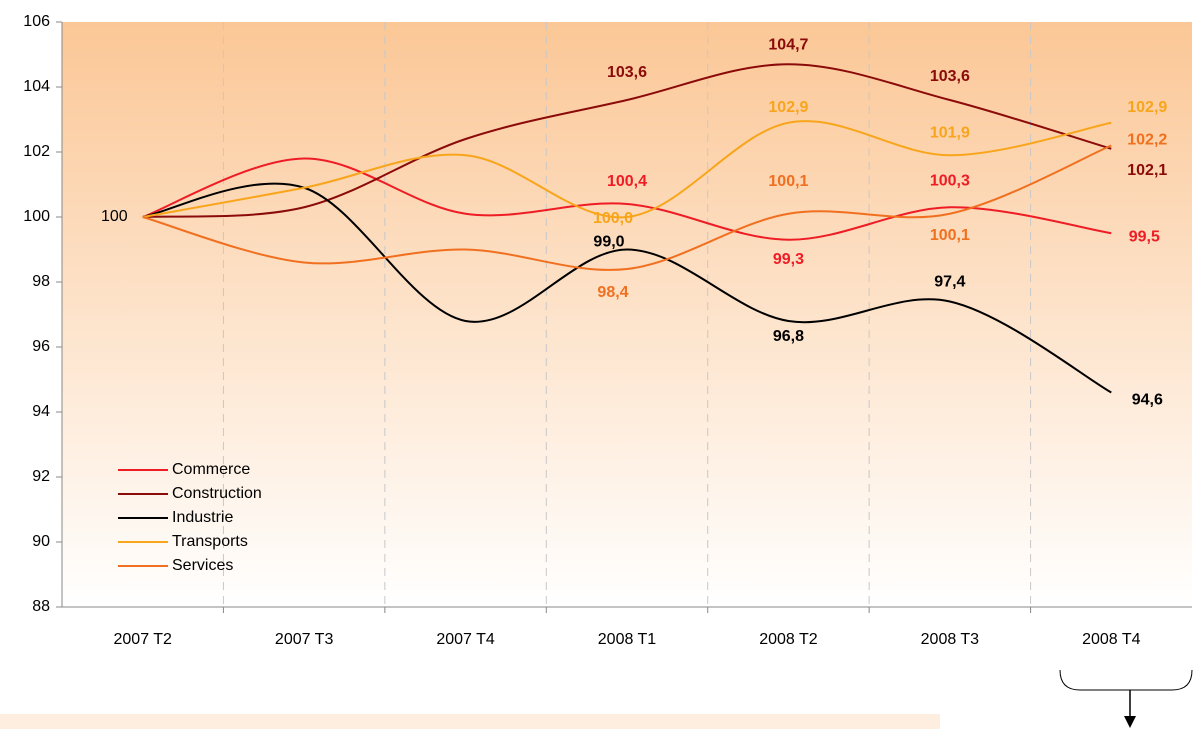 The image size is (1196, 729). Describe the element at coordinates (114, 216) in the screenshot. I see `data-label: 100` at that location.